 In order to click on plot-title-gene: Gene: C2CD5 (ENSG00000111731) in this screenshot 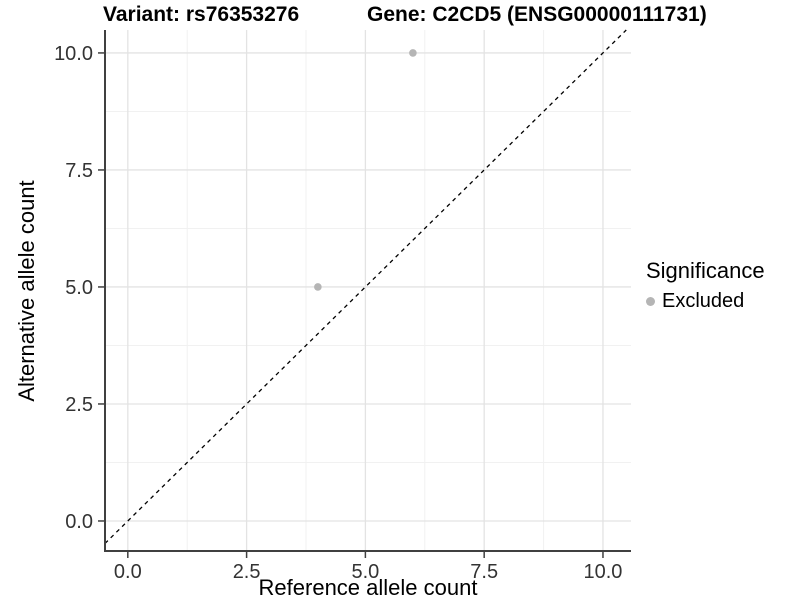, I will do `click(537, 14)`.